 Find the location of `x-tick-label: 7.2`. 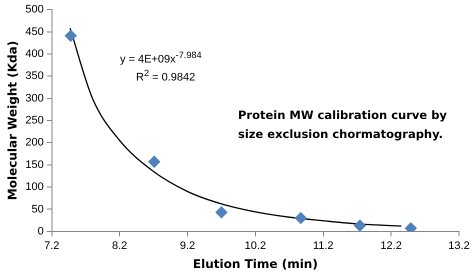

x-tick-label: 7.2 is located at coordinates (52, 246).